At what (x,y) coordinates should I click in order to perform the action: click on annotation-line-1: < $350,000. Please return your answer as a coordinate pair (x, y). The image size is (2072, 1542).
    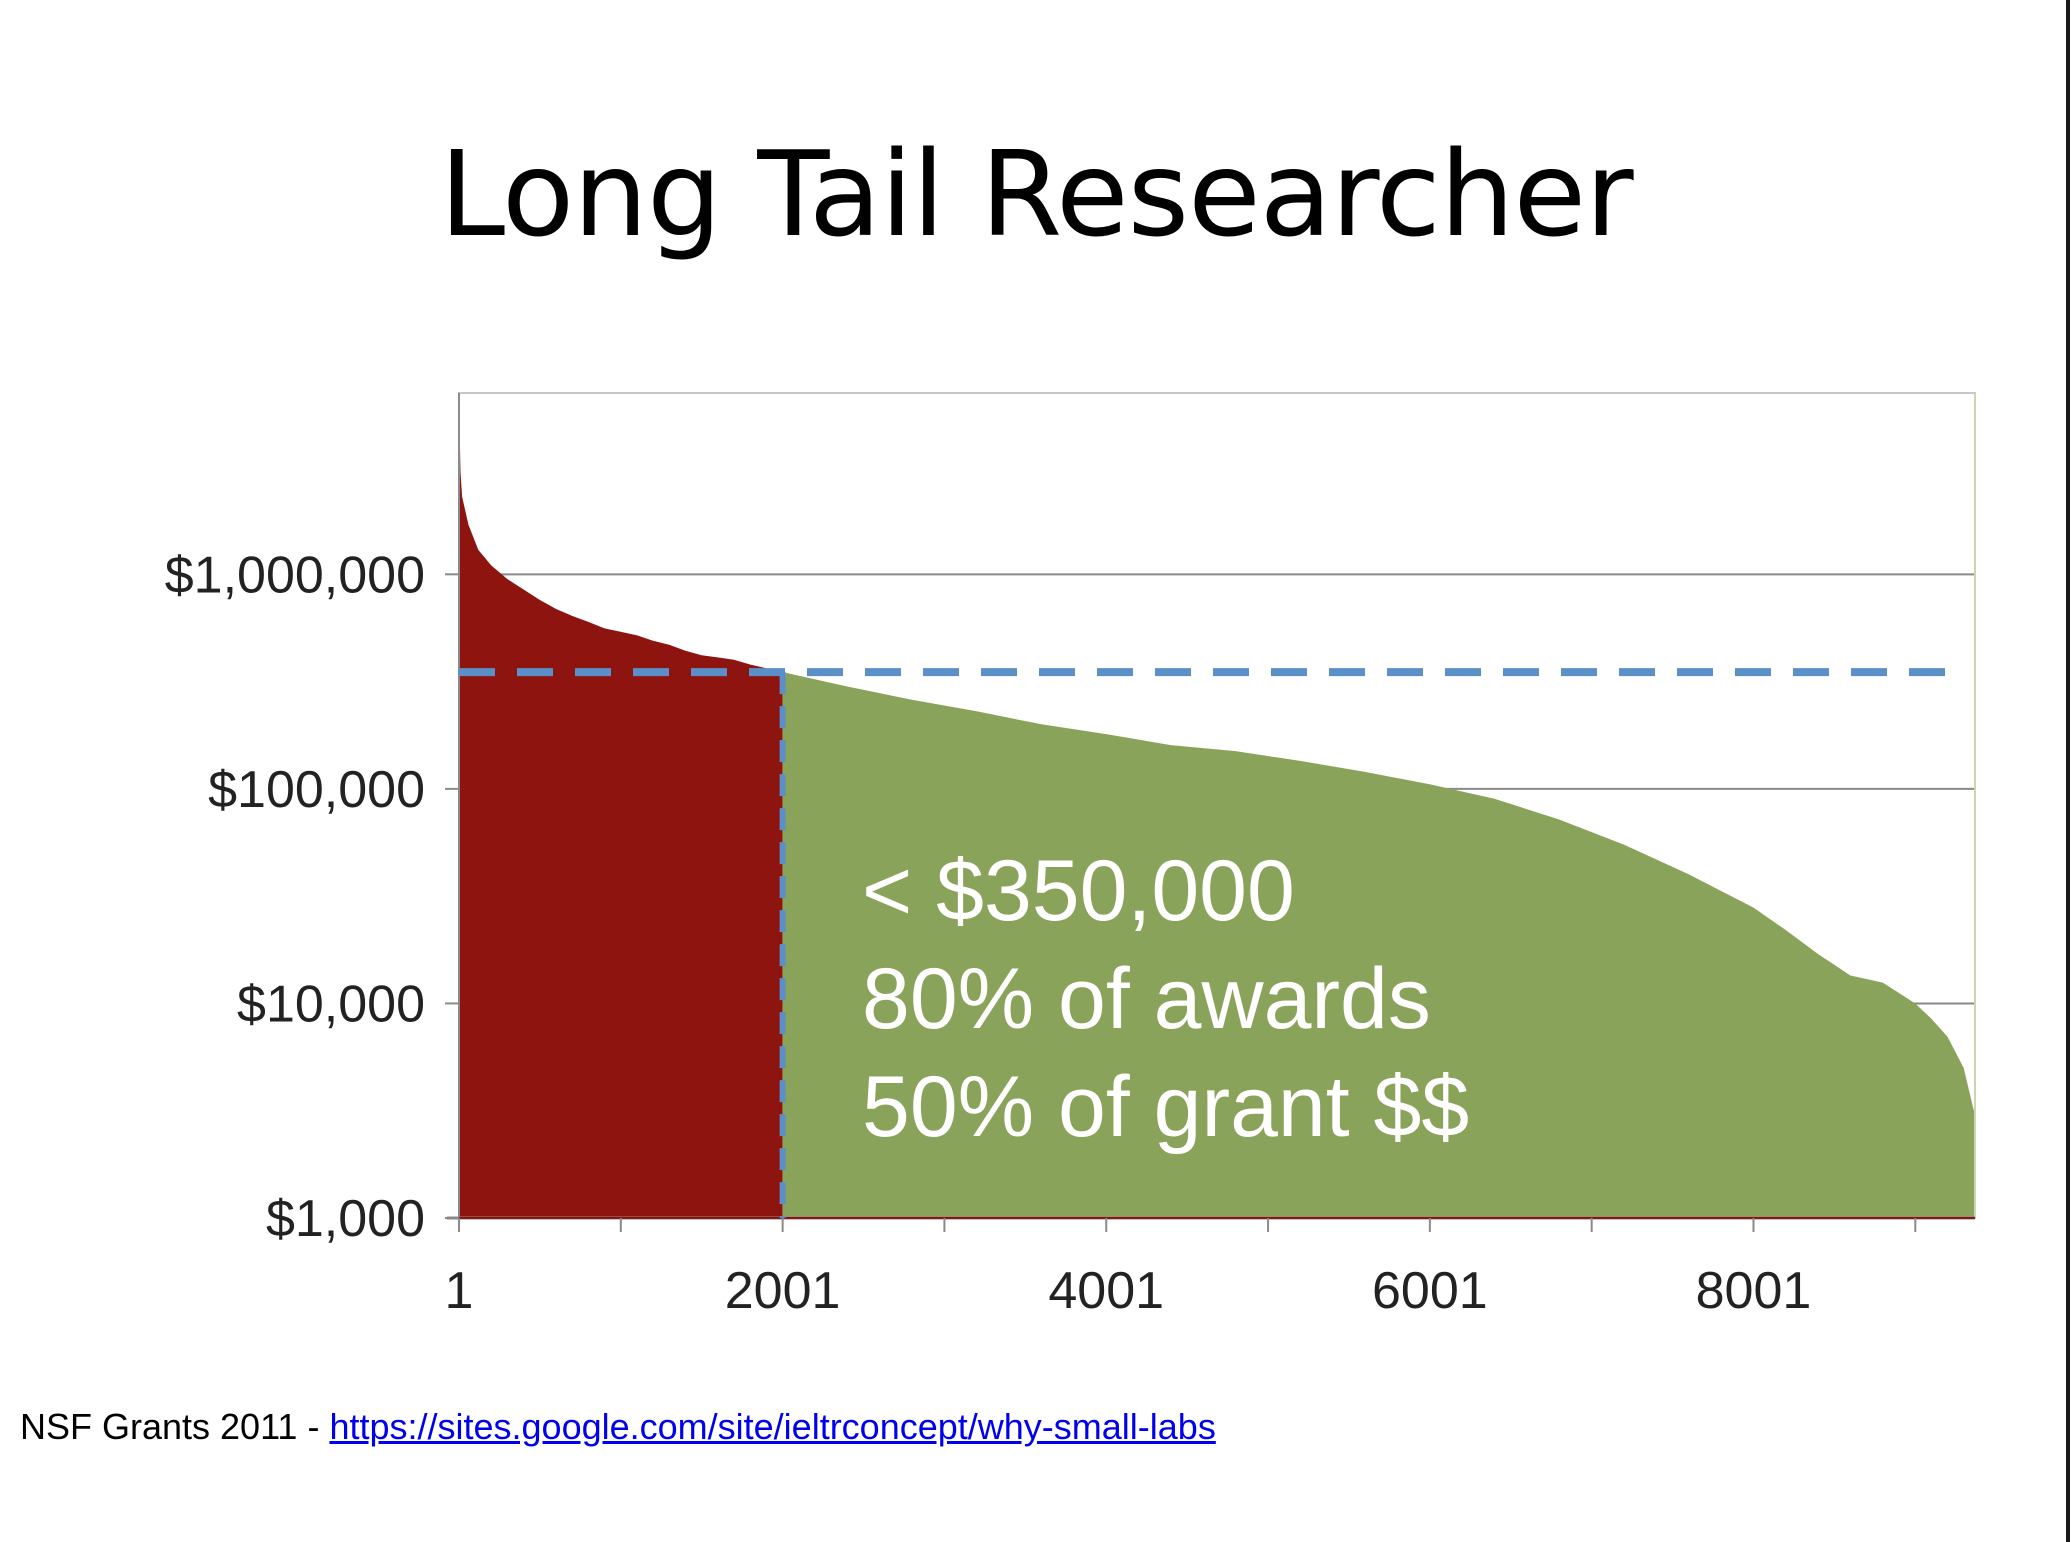
    Looking at the image, I should click on (1078, 891).